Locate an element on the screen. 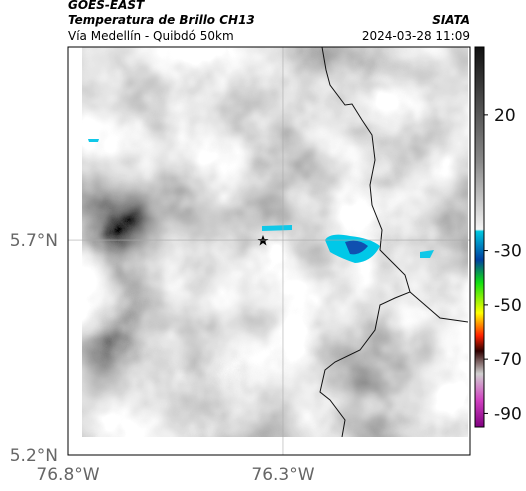 The height and width of the screenshot is (491, 526). colorbar-label: -90 is located at coordinates (508, 414).